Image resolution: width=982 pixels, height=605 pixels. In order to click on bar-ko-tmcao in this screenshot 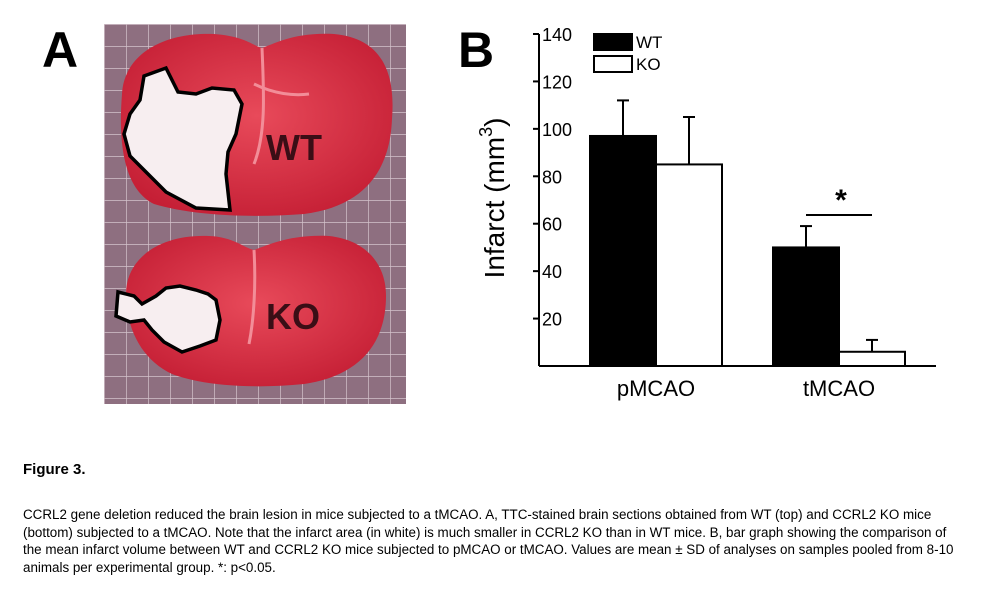, I will do `click(872, 358)`.